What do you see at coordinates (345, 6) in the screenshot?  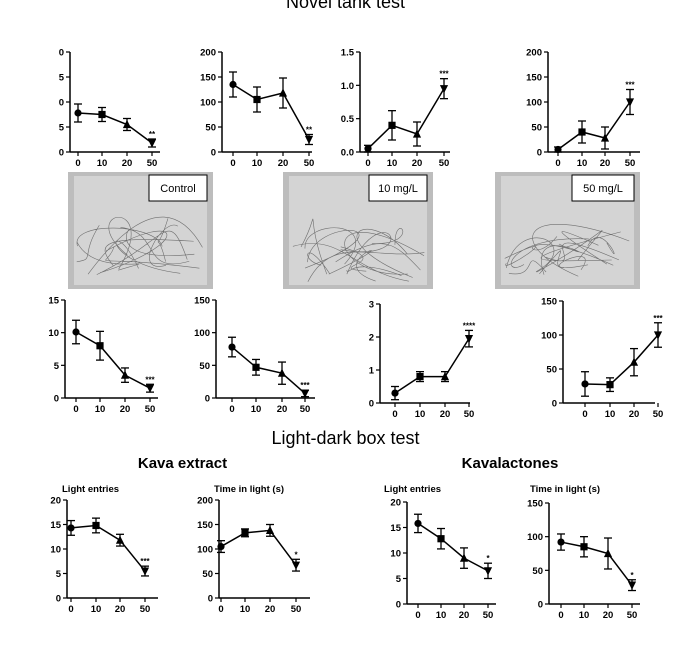 I see `page-title: Novel tank test` at bounding box center [345, 6].